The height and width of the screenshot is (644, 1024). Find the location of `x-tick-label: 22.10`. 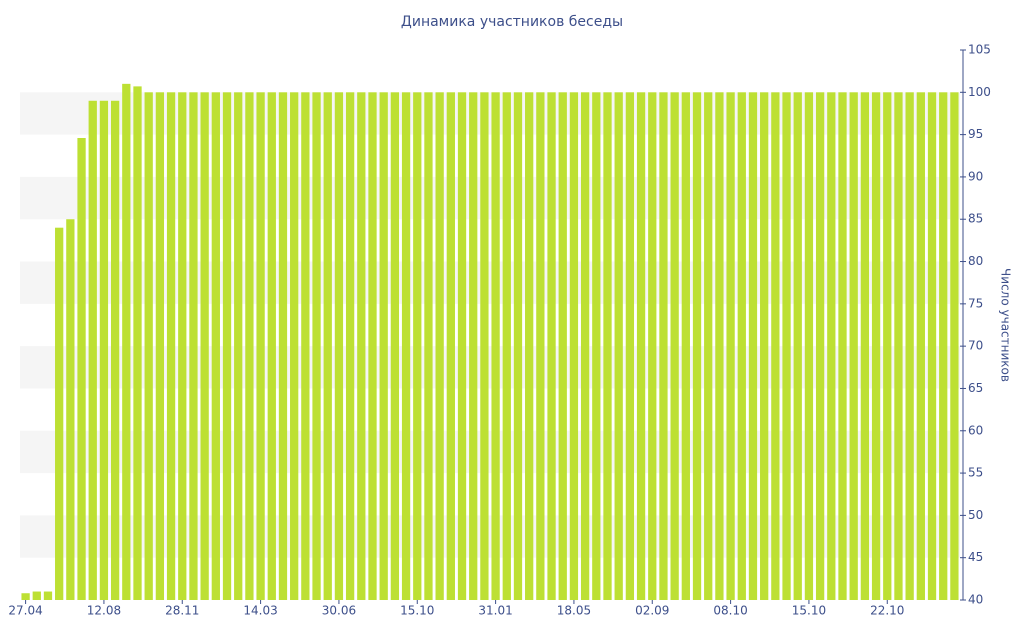

x-tick-label: 22.10 is located at coordinates (887, 611).